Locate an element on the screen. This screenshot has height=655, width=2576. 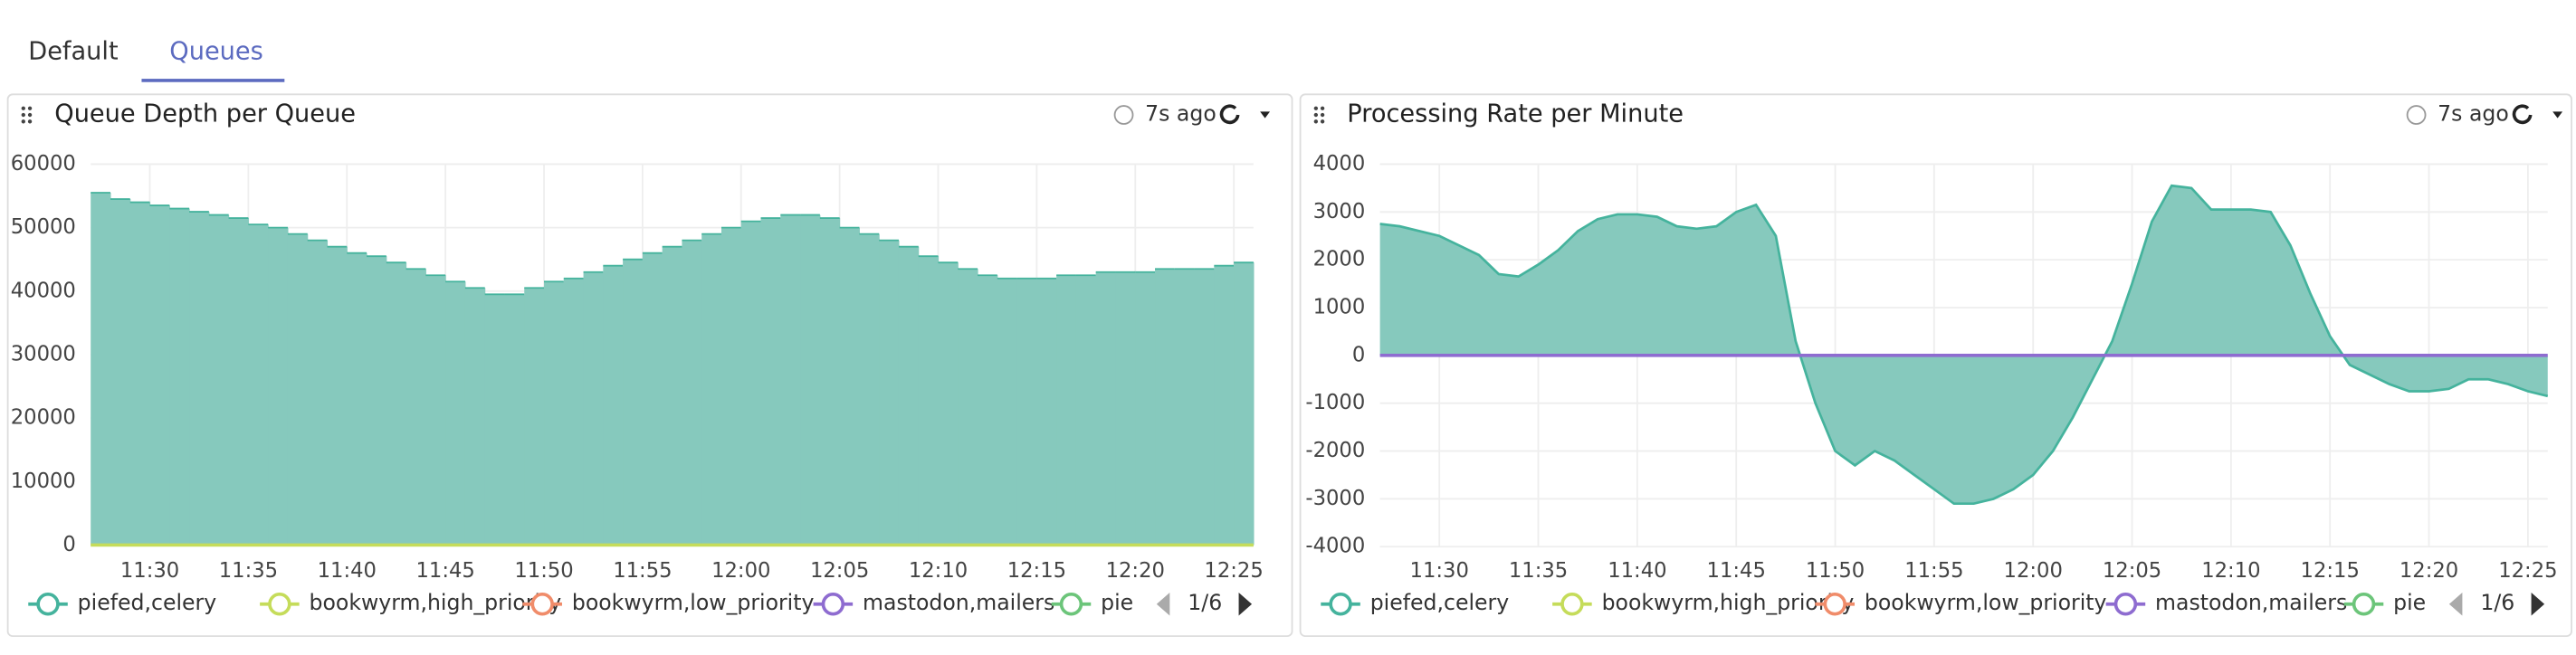
panel-title: Queue Depth per Queue is located at coordinates (205, 114).